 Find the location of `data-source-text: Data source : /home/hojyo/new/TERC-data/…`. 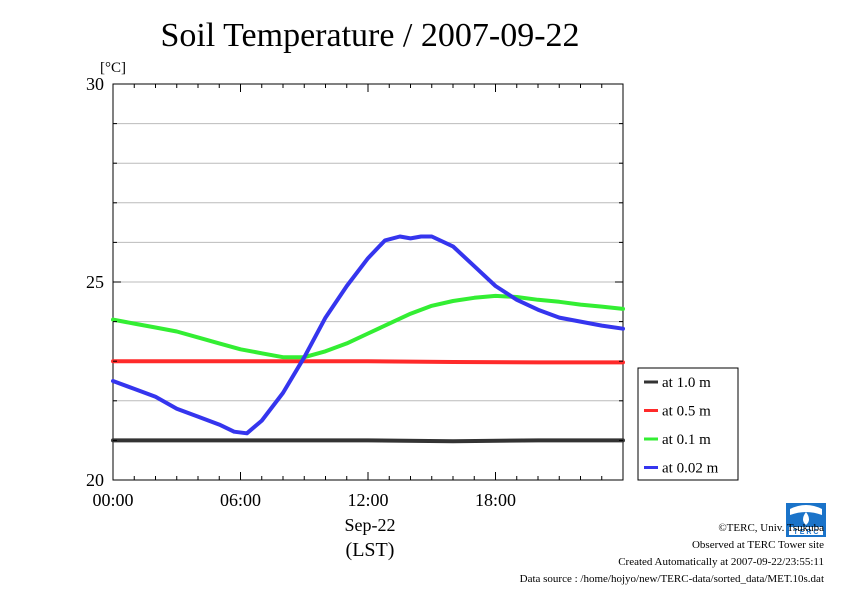

data-source-text: Data source : /home/hojyo/new/TERC-data/… is located at coordinates (671, 579).